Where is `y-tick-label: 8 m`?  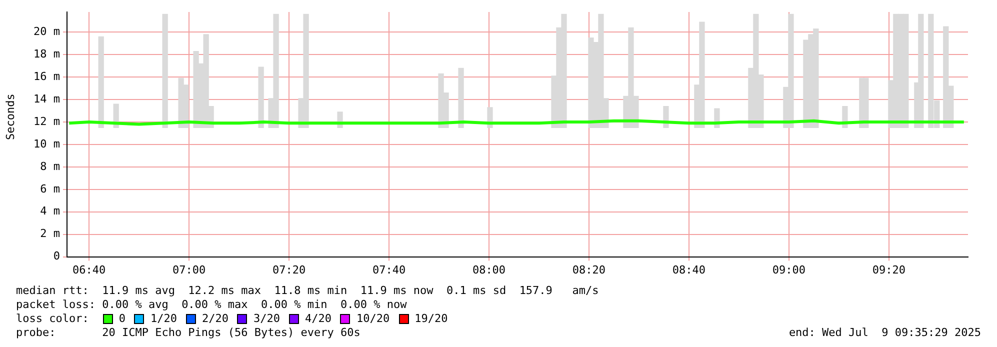 y-tick-label: 8 m is located at coordinates (50, 166).